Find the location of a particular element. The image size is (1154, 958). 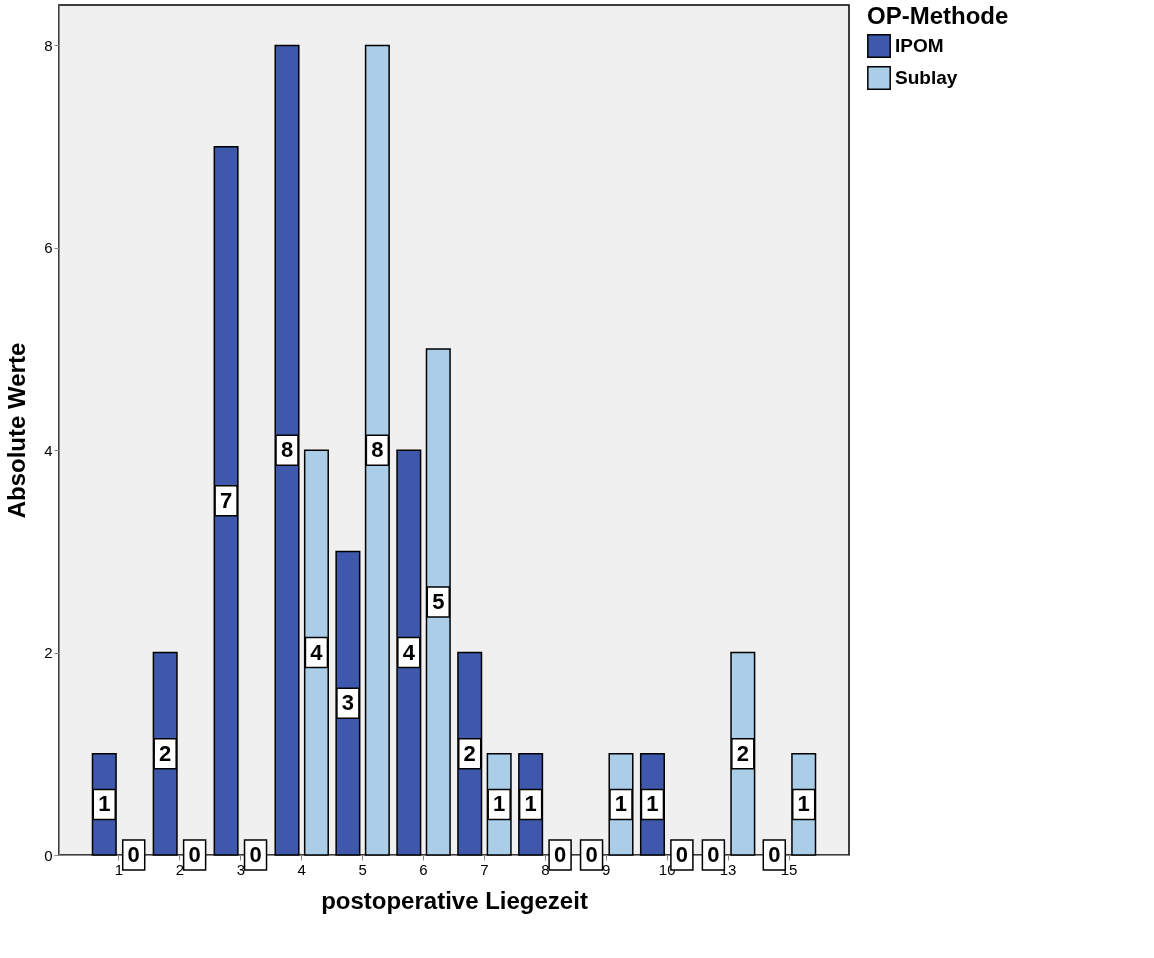

x-tick-label: 3 is located at coordinates (240, 869).